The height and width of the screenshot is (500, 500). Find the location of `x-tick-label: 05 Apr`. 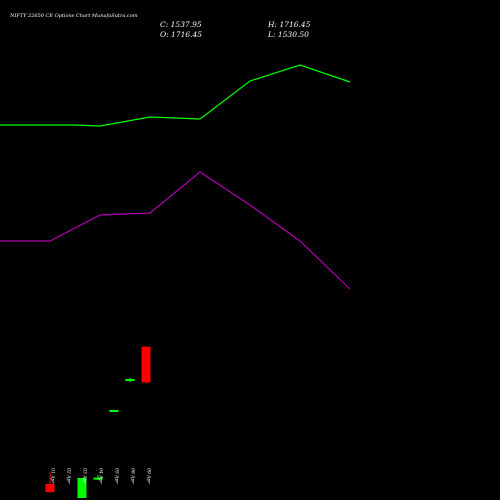

x-tick-label: 05 Apr is located at coordinates (117, 476).